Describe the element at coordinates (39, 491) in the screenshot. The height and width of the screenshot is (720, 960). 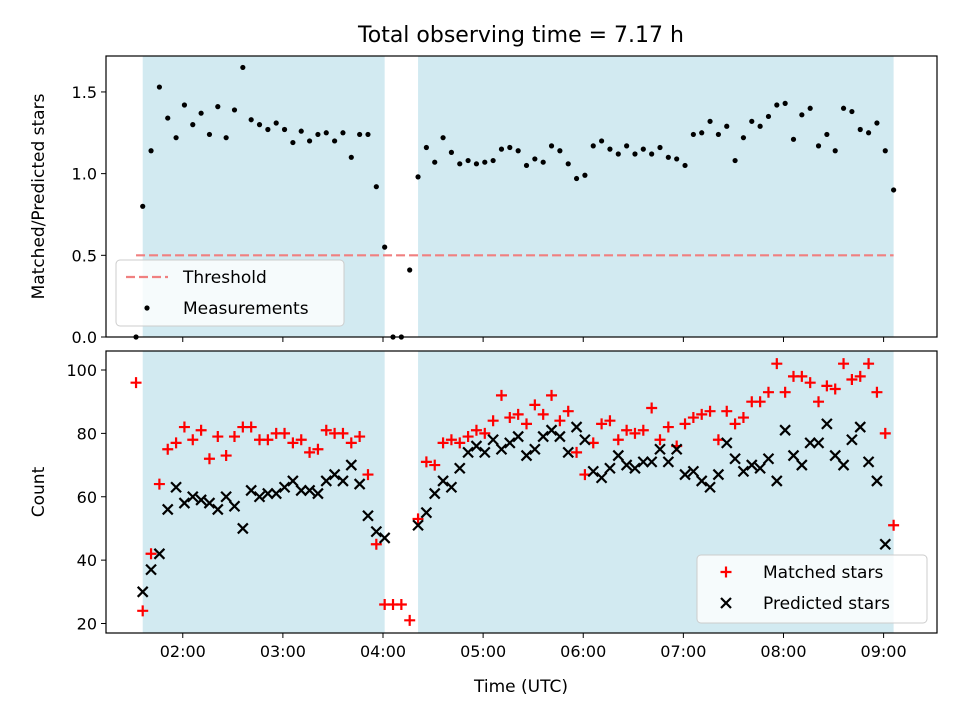
I see `y-axis-label: Count` at that location.